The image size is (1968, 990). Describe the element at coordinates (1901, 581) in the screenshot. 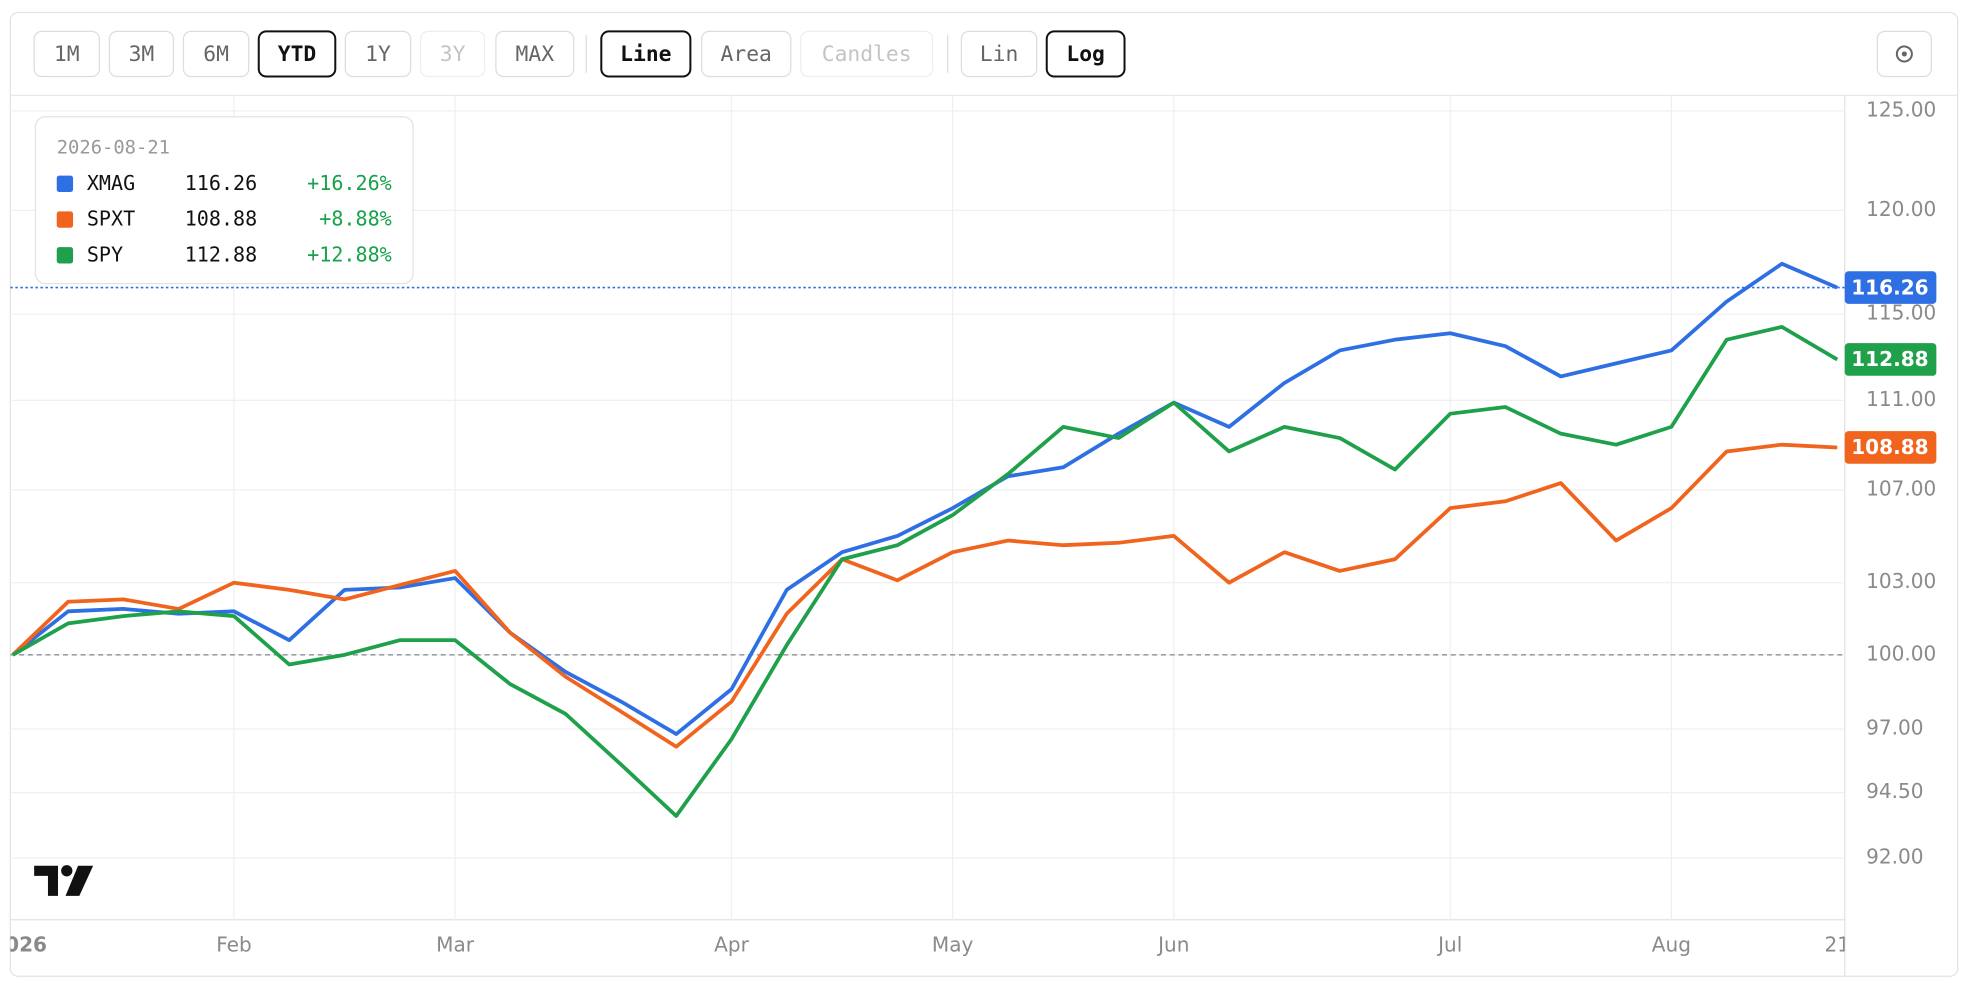

I see `y-tick-label: 103.00` at that location.